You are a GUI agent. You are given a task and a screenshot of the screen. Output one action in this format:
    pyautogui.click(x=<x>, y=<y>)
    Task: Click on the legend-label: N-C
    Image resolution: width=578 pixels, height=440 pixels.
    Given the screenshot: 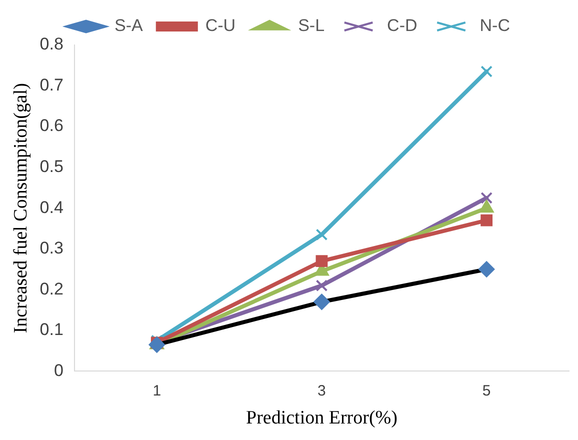 What is the action you would take?
    pyautogui.click(x=495, y=26)
    